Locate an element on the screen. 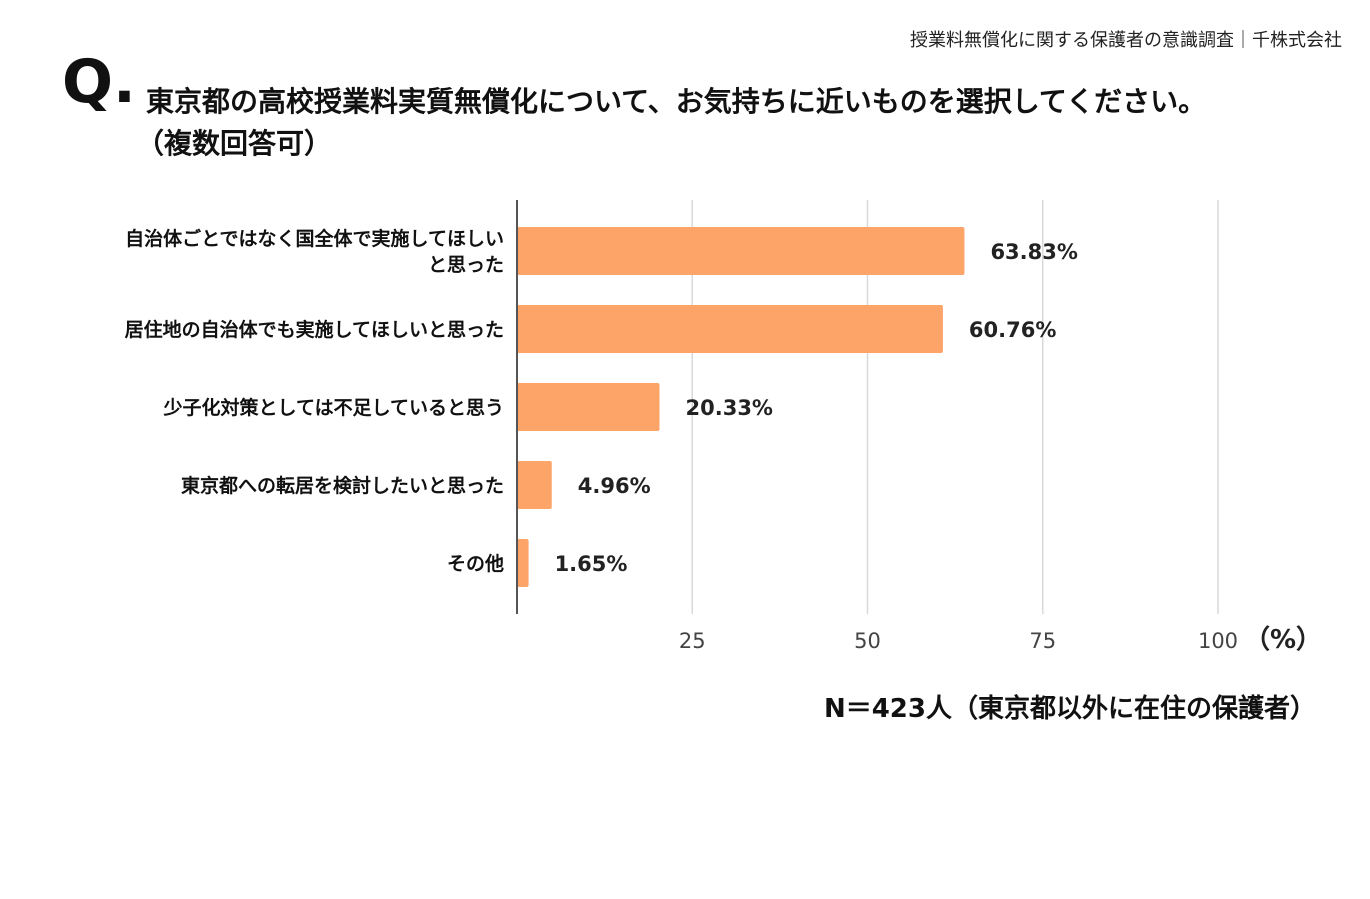 This screenshot has height=899, width=1370. question-mark: Q. is located at coordinates (99, 82).